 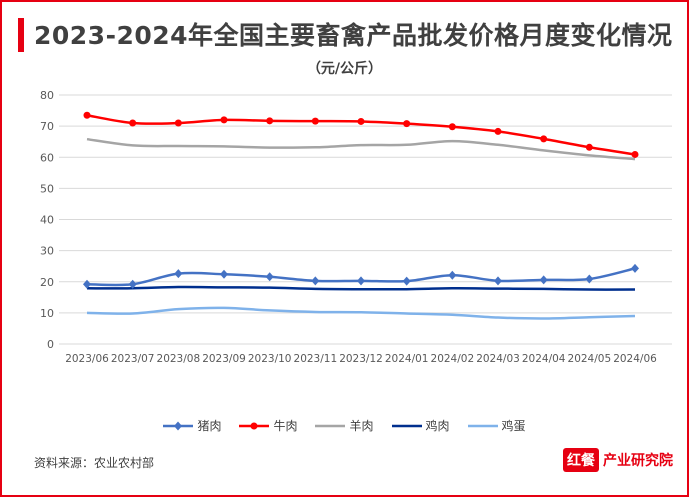 What do you see at coordinates (47, 282) in the screenshot?
I see `y-tick-label: 20` at bounding box center [47, 282].